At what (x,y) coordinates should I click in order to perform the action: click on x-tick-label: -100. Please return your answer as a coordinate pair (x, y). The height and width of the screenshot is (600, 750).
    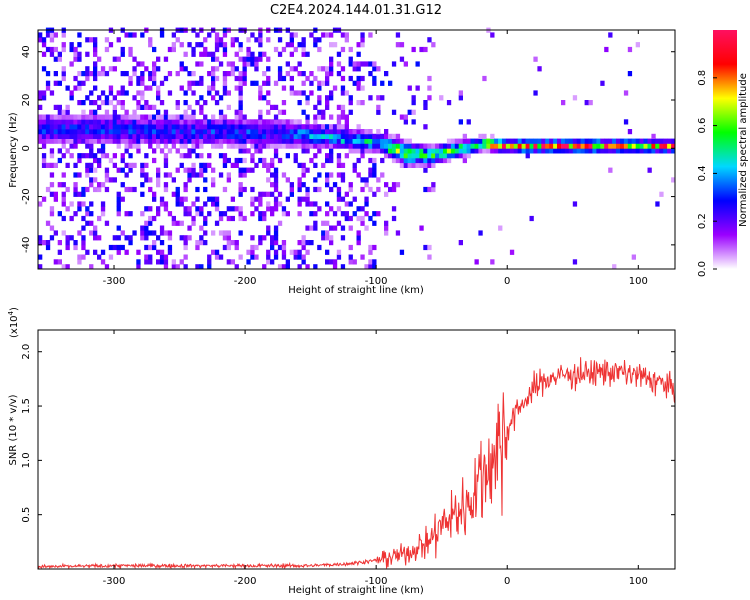
    Looking at the image, I should click on (376, 281).